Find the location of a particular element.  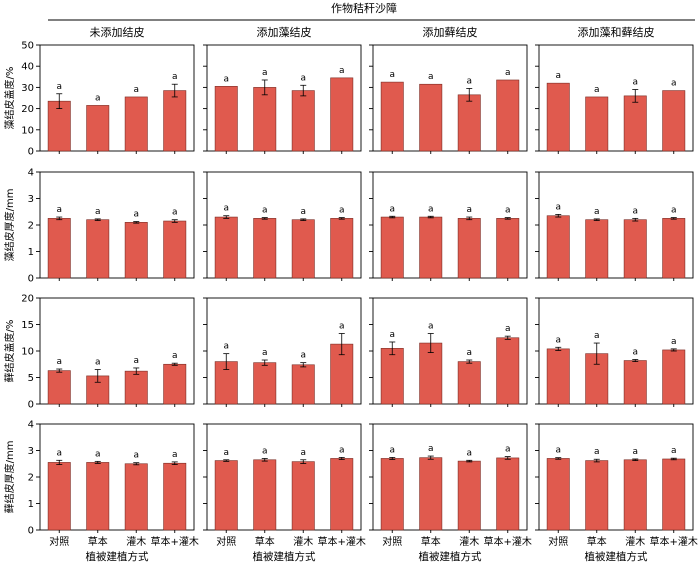

y-tick-label: 15 is located at coordinates (27, 325).